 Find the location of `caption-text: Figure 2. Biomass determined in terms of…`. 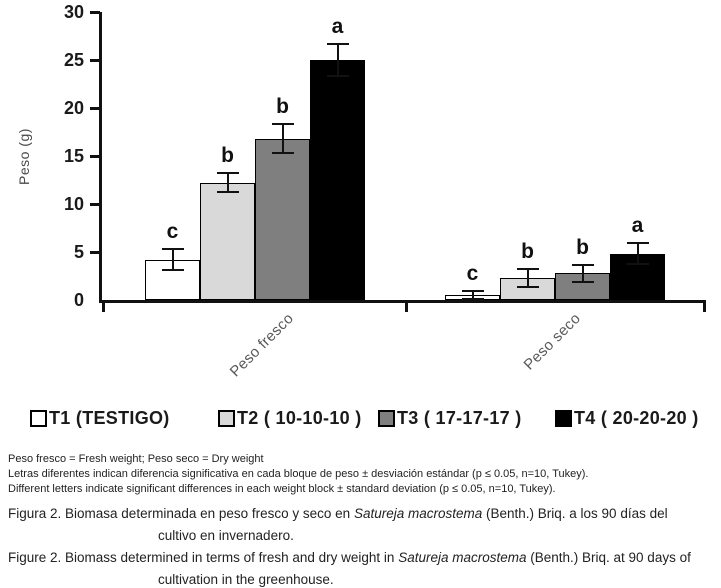

caption-text: Figure 2. Biomass determined in terms of… is located at coordinates (203, 557).